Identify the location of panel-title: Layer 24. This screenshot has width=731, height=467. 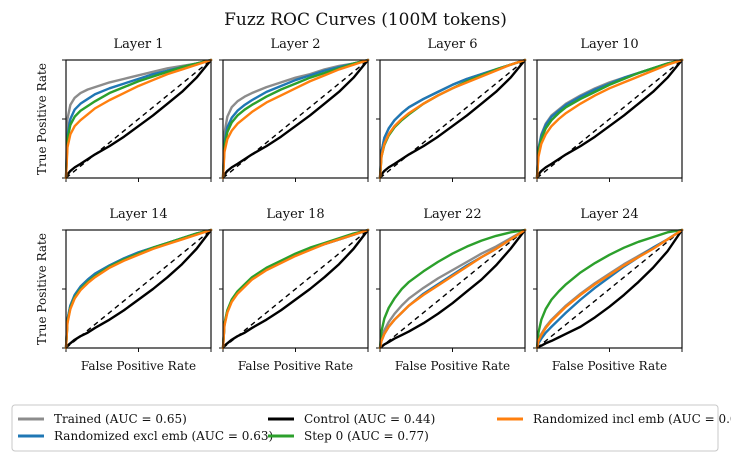
(609, 214).